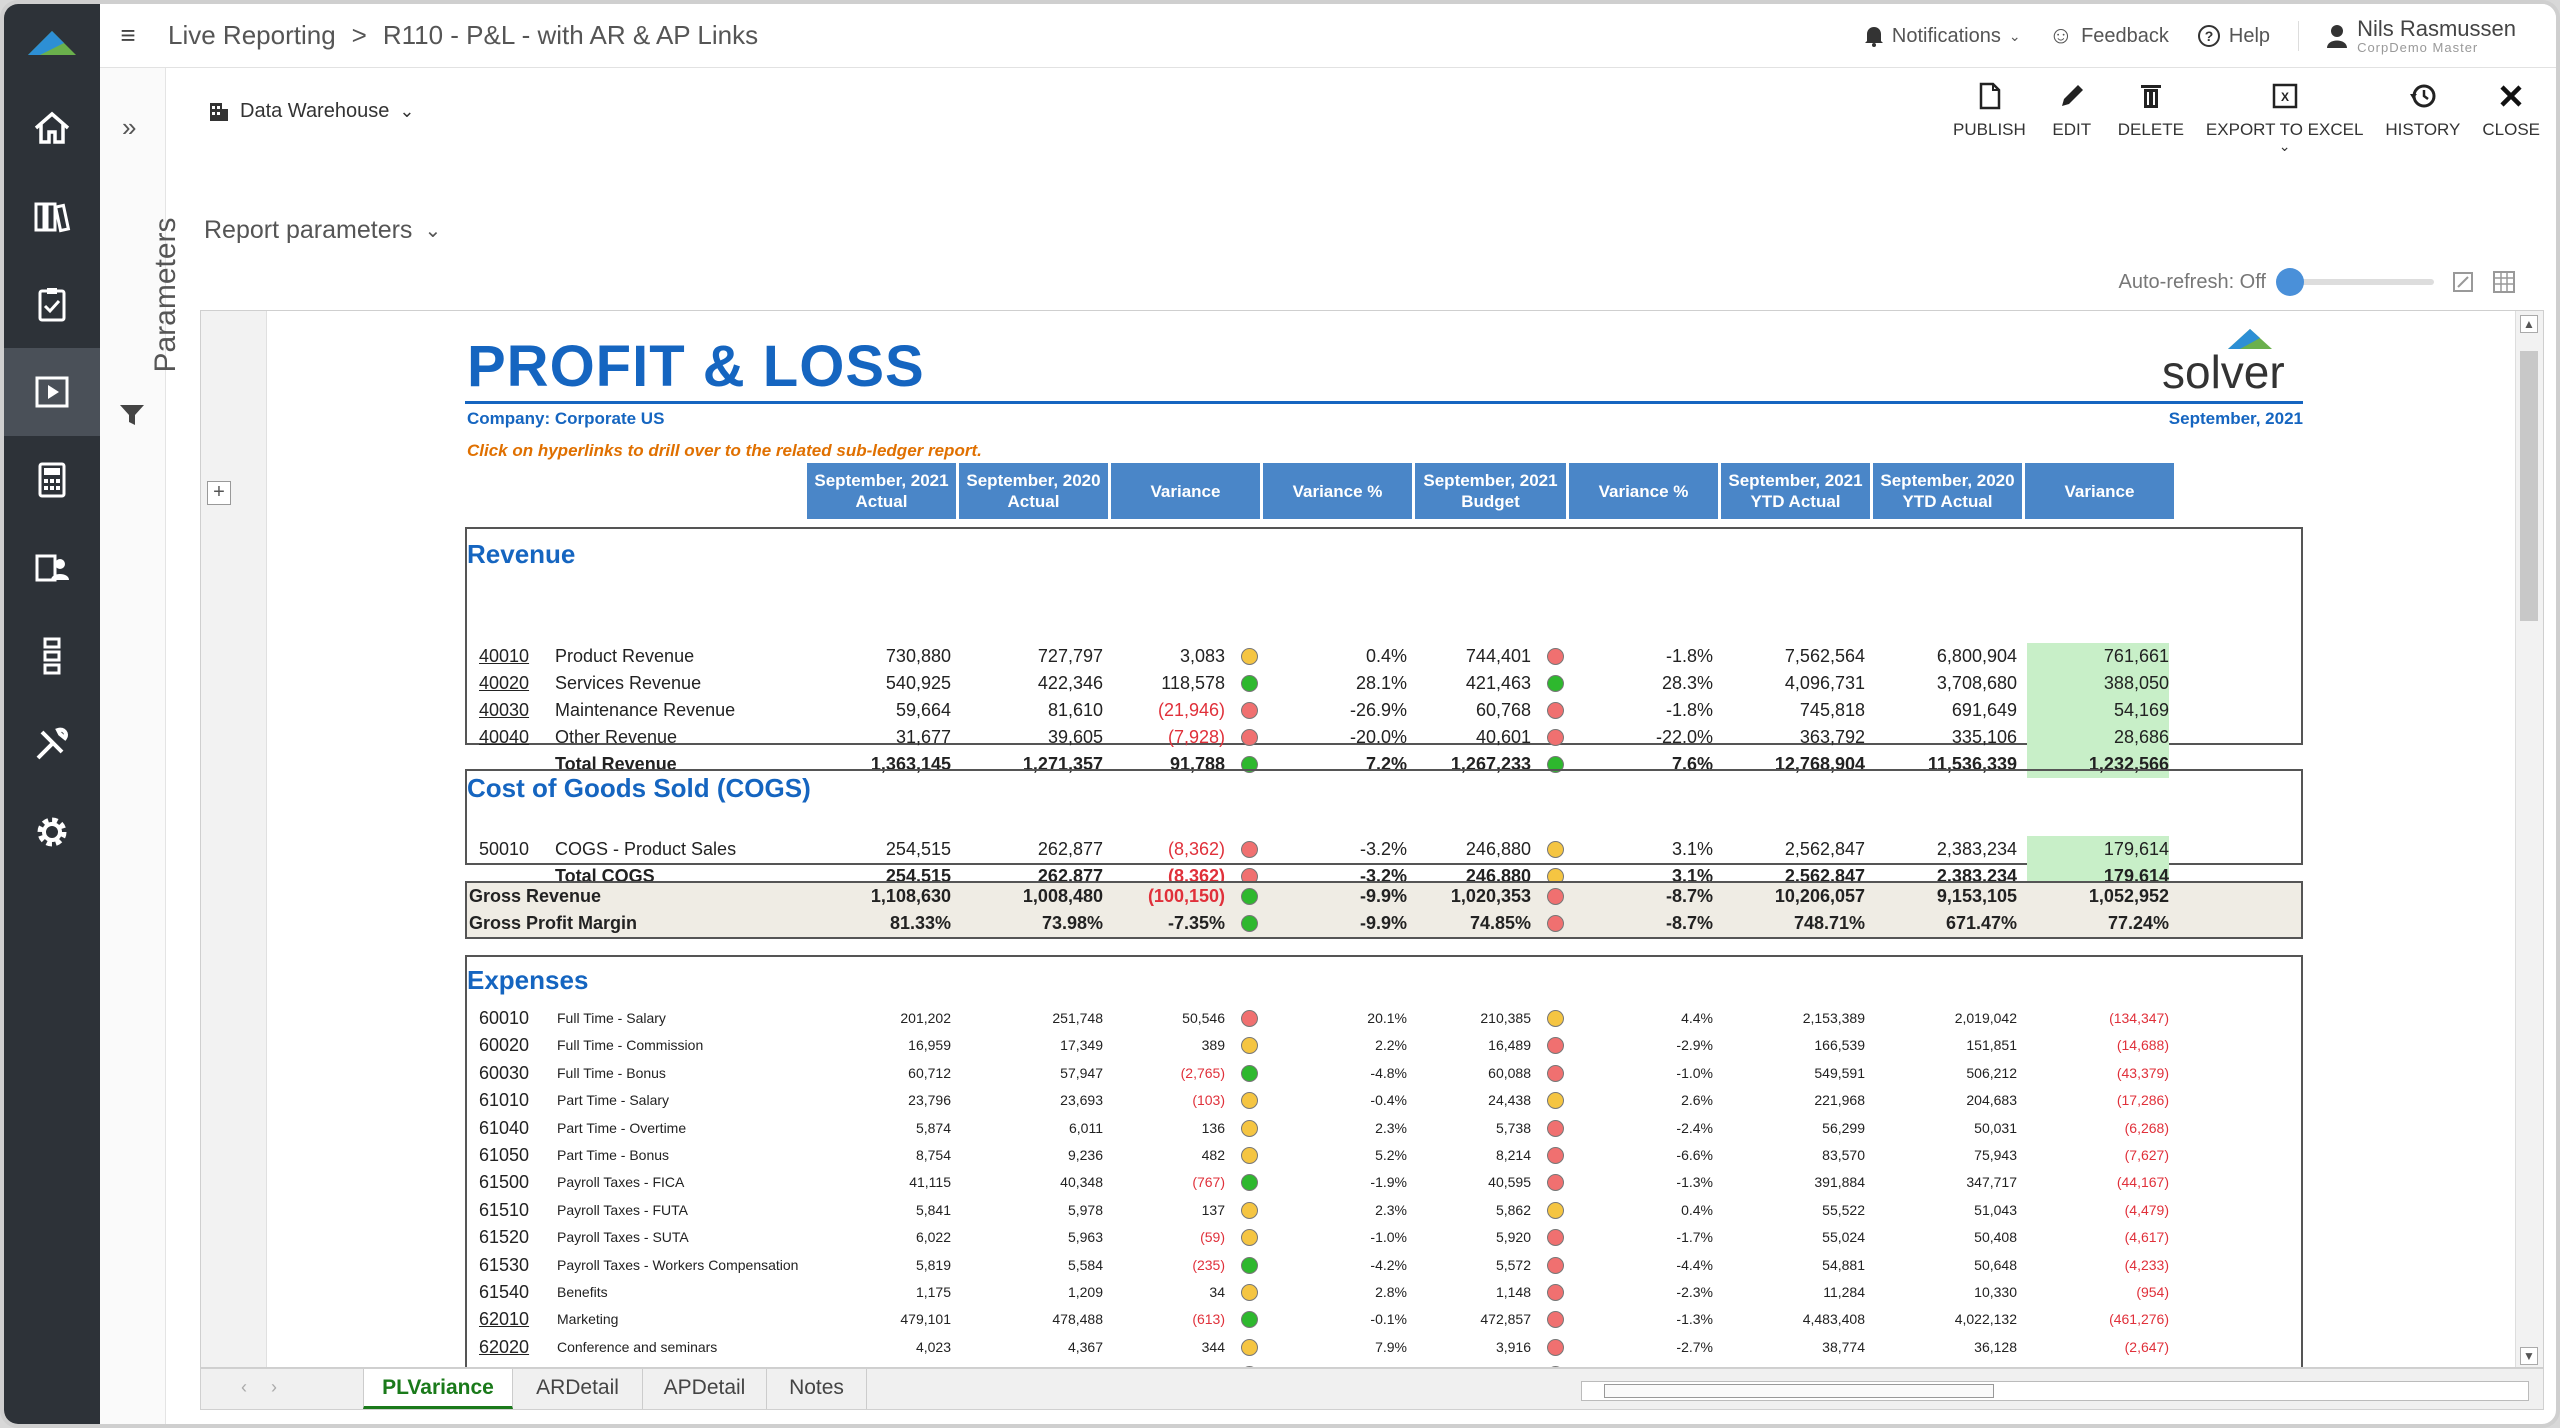  I want to click on period-label: September, 2021, so click(2235, 418).